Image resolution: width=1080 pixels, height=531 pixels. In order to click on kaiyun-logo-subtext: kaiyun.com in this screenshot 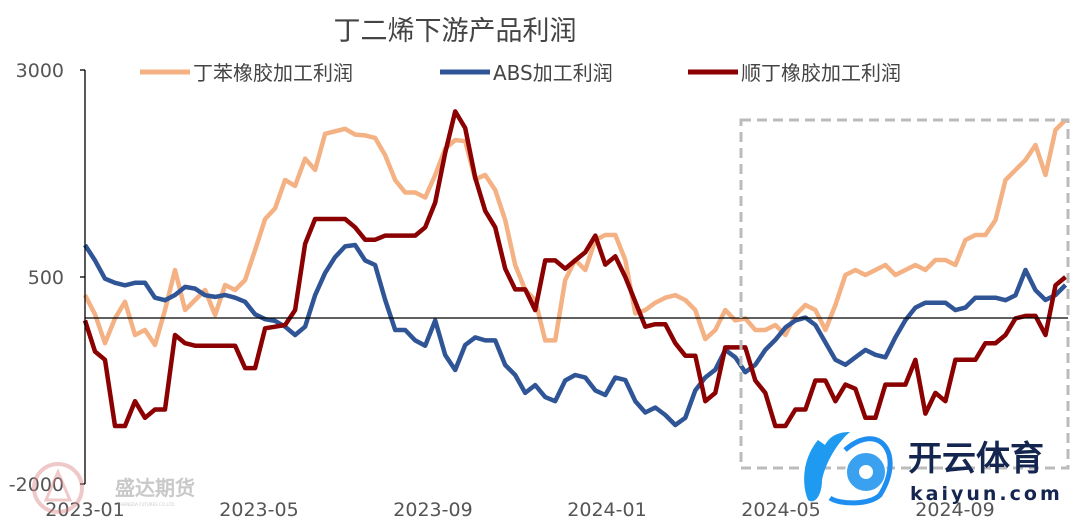, I will do `click(986, 494)`.